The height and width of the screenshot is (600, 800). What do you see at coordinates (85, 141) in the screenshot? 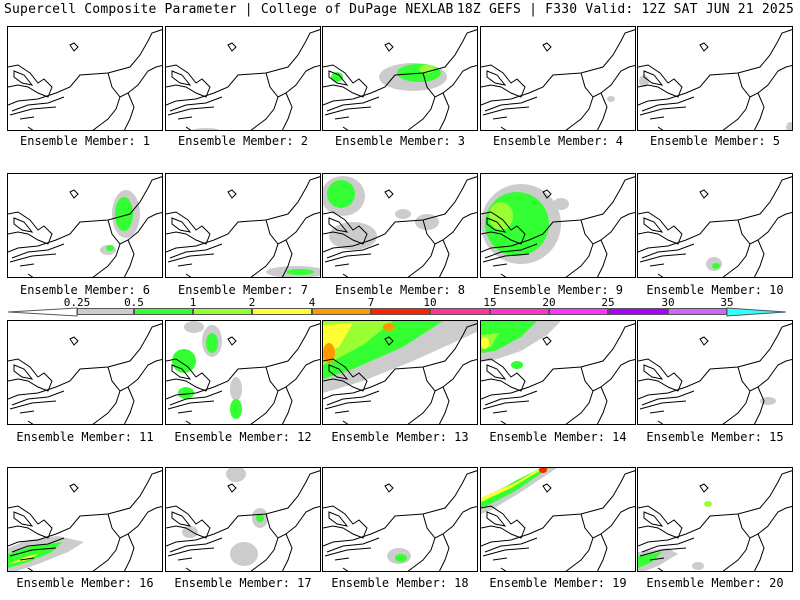
I see `ensemble-member-label: Ensemble Member: 1` at bounding box center [85, 141].